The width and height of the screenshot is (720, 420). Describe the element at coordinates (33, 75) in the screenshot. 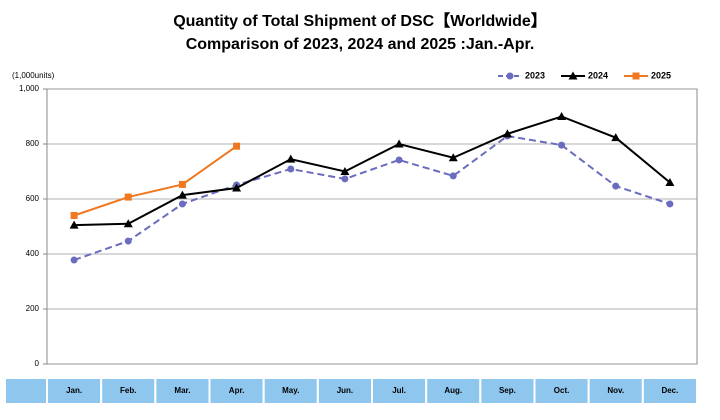

I see `y-axis-label: (1,000units)` at that location.